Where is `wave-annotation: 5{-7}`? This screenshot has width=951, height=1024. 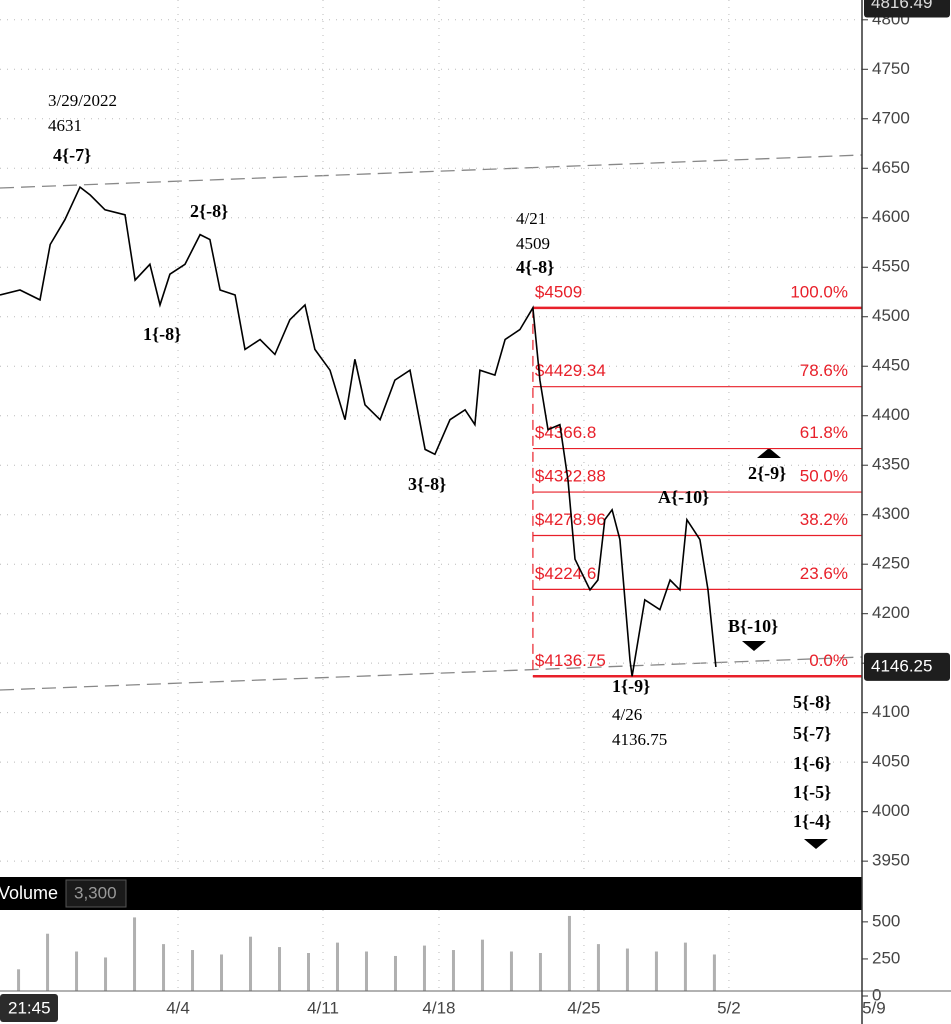 wave-annotation: 5{-7} is located at coordinates (812, 733).